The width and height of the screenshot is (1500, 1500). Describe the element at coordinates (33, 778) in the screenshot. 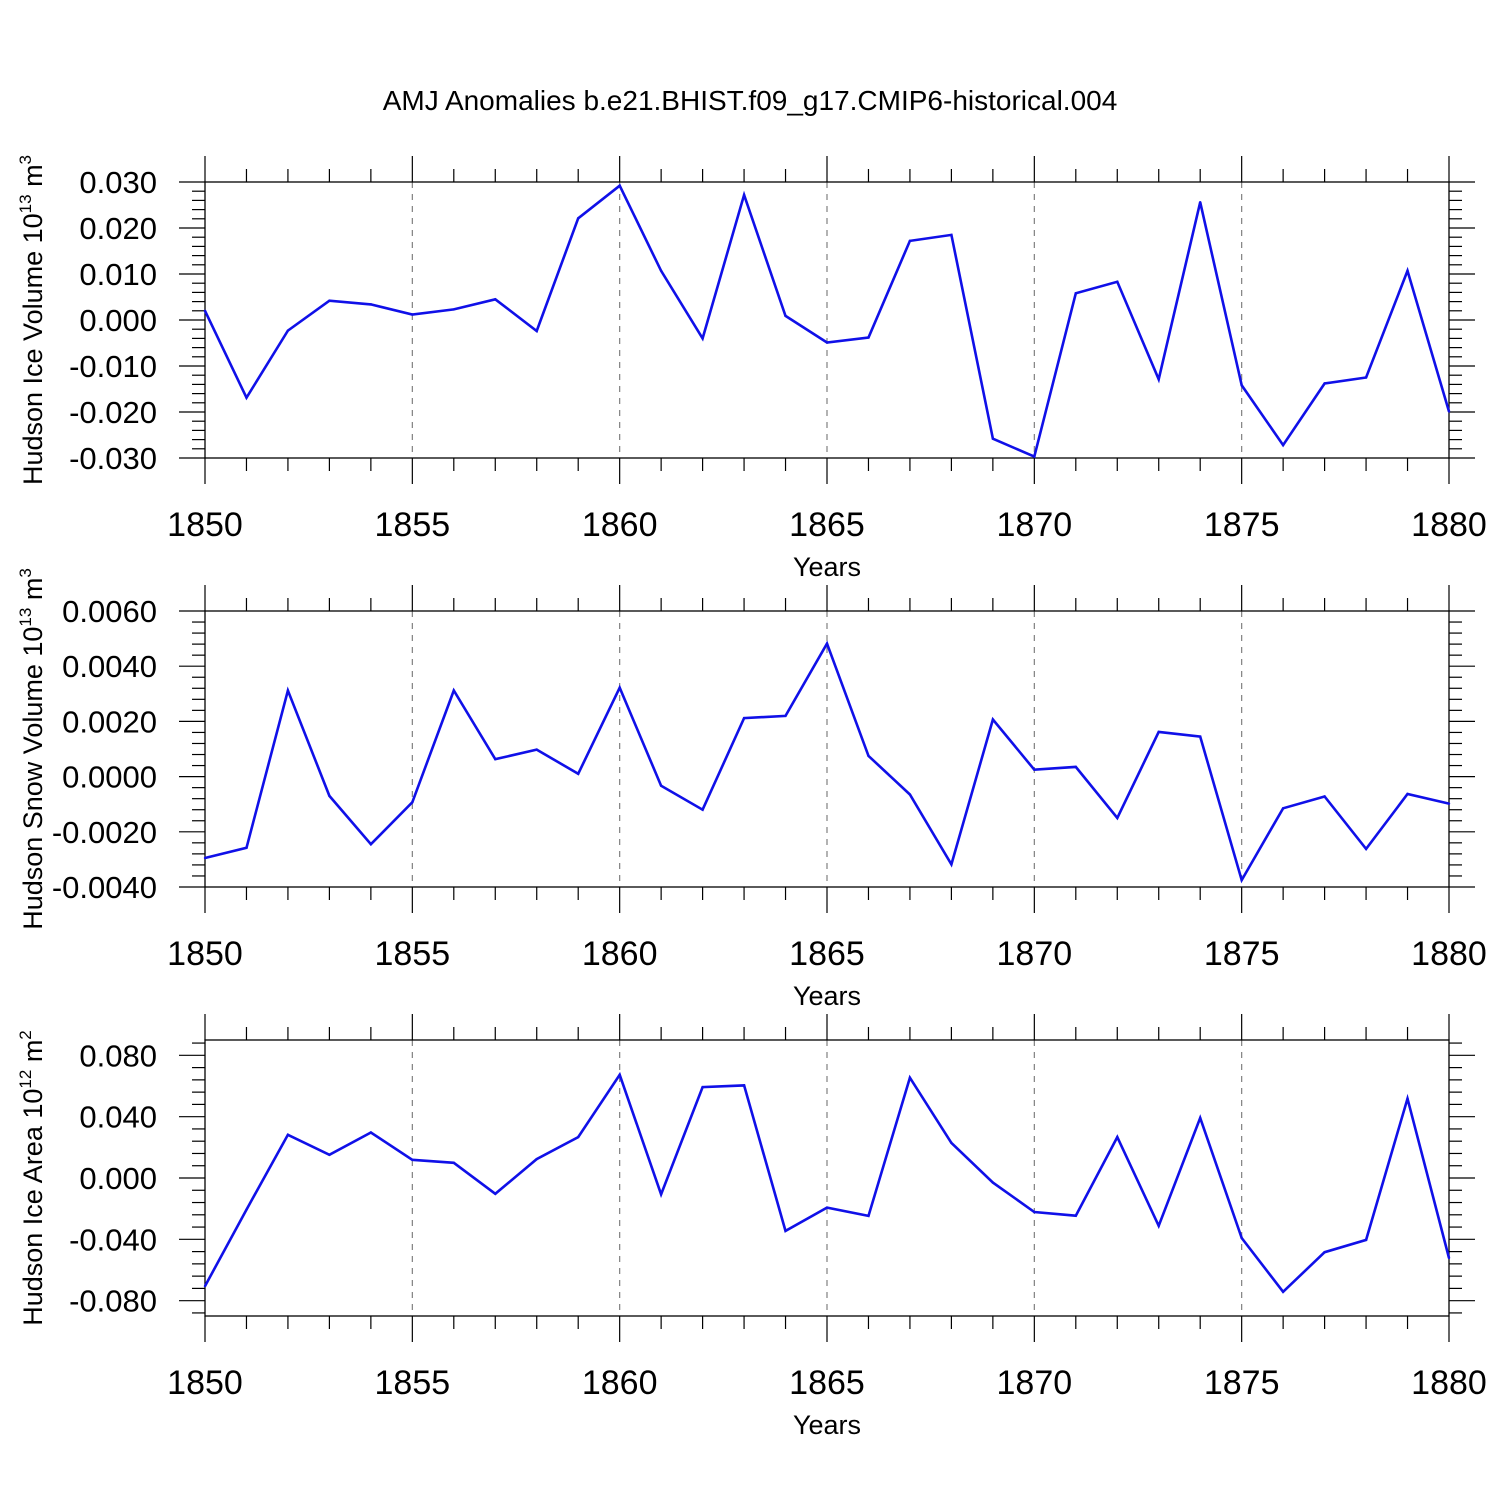

I see `snow-volume-ylabel-text: Hudson Snow Volume 10` at that location.